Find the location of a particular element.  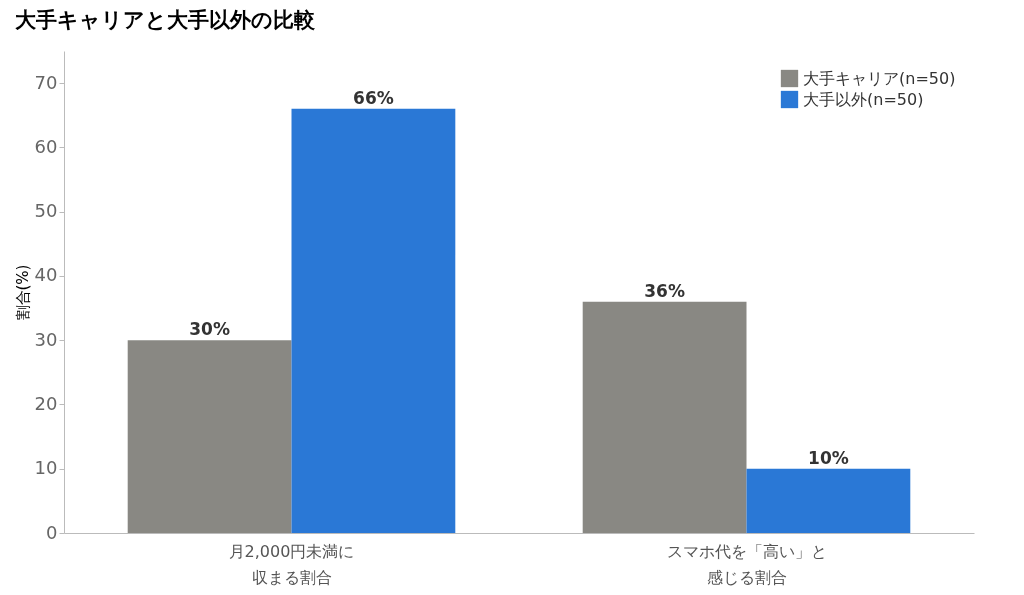

y-tick-label: 50 is located at coordinates (46, 211).